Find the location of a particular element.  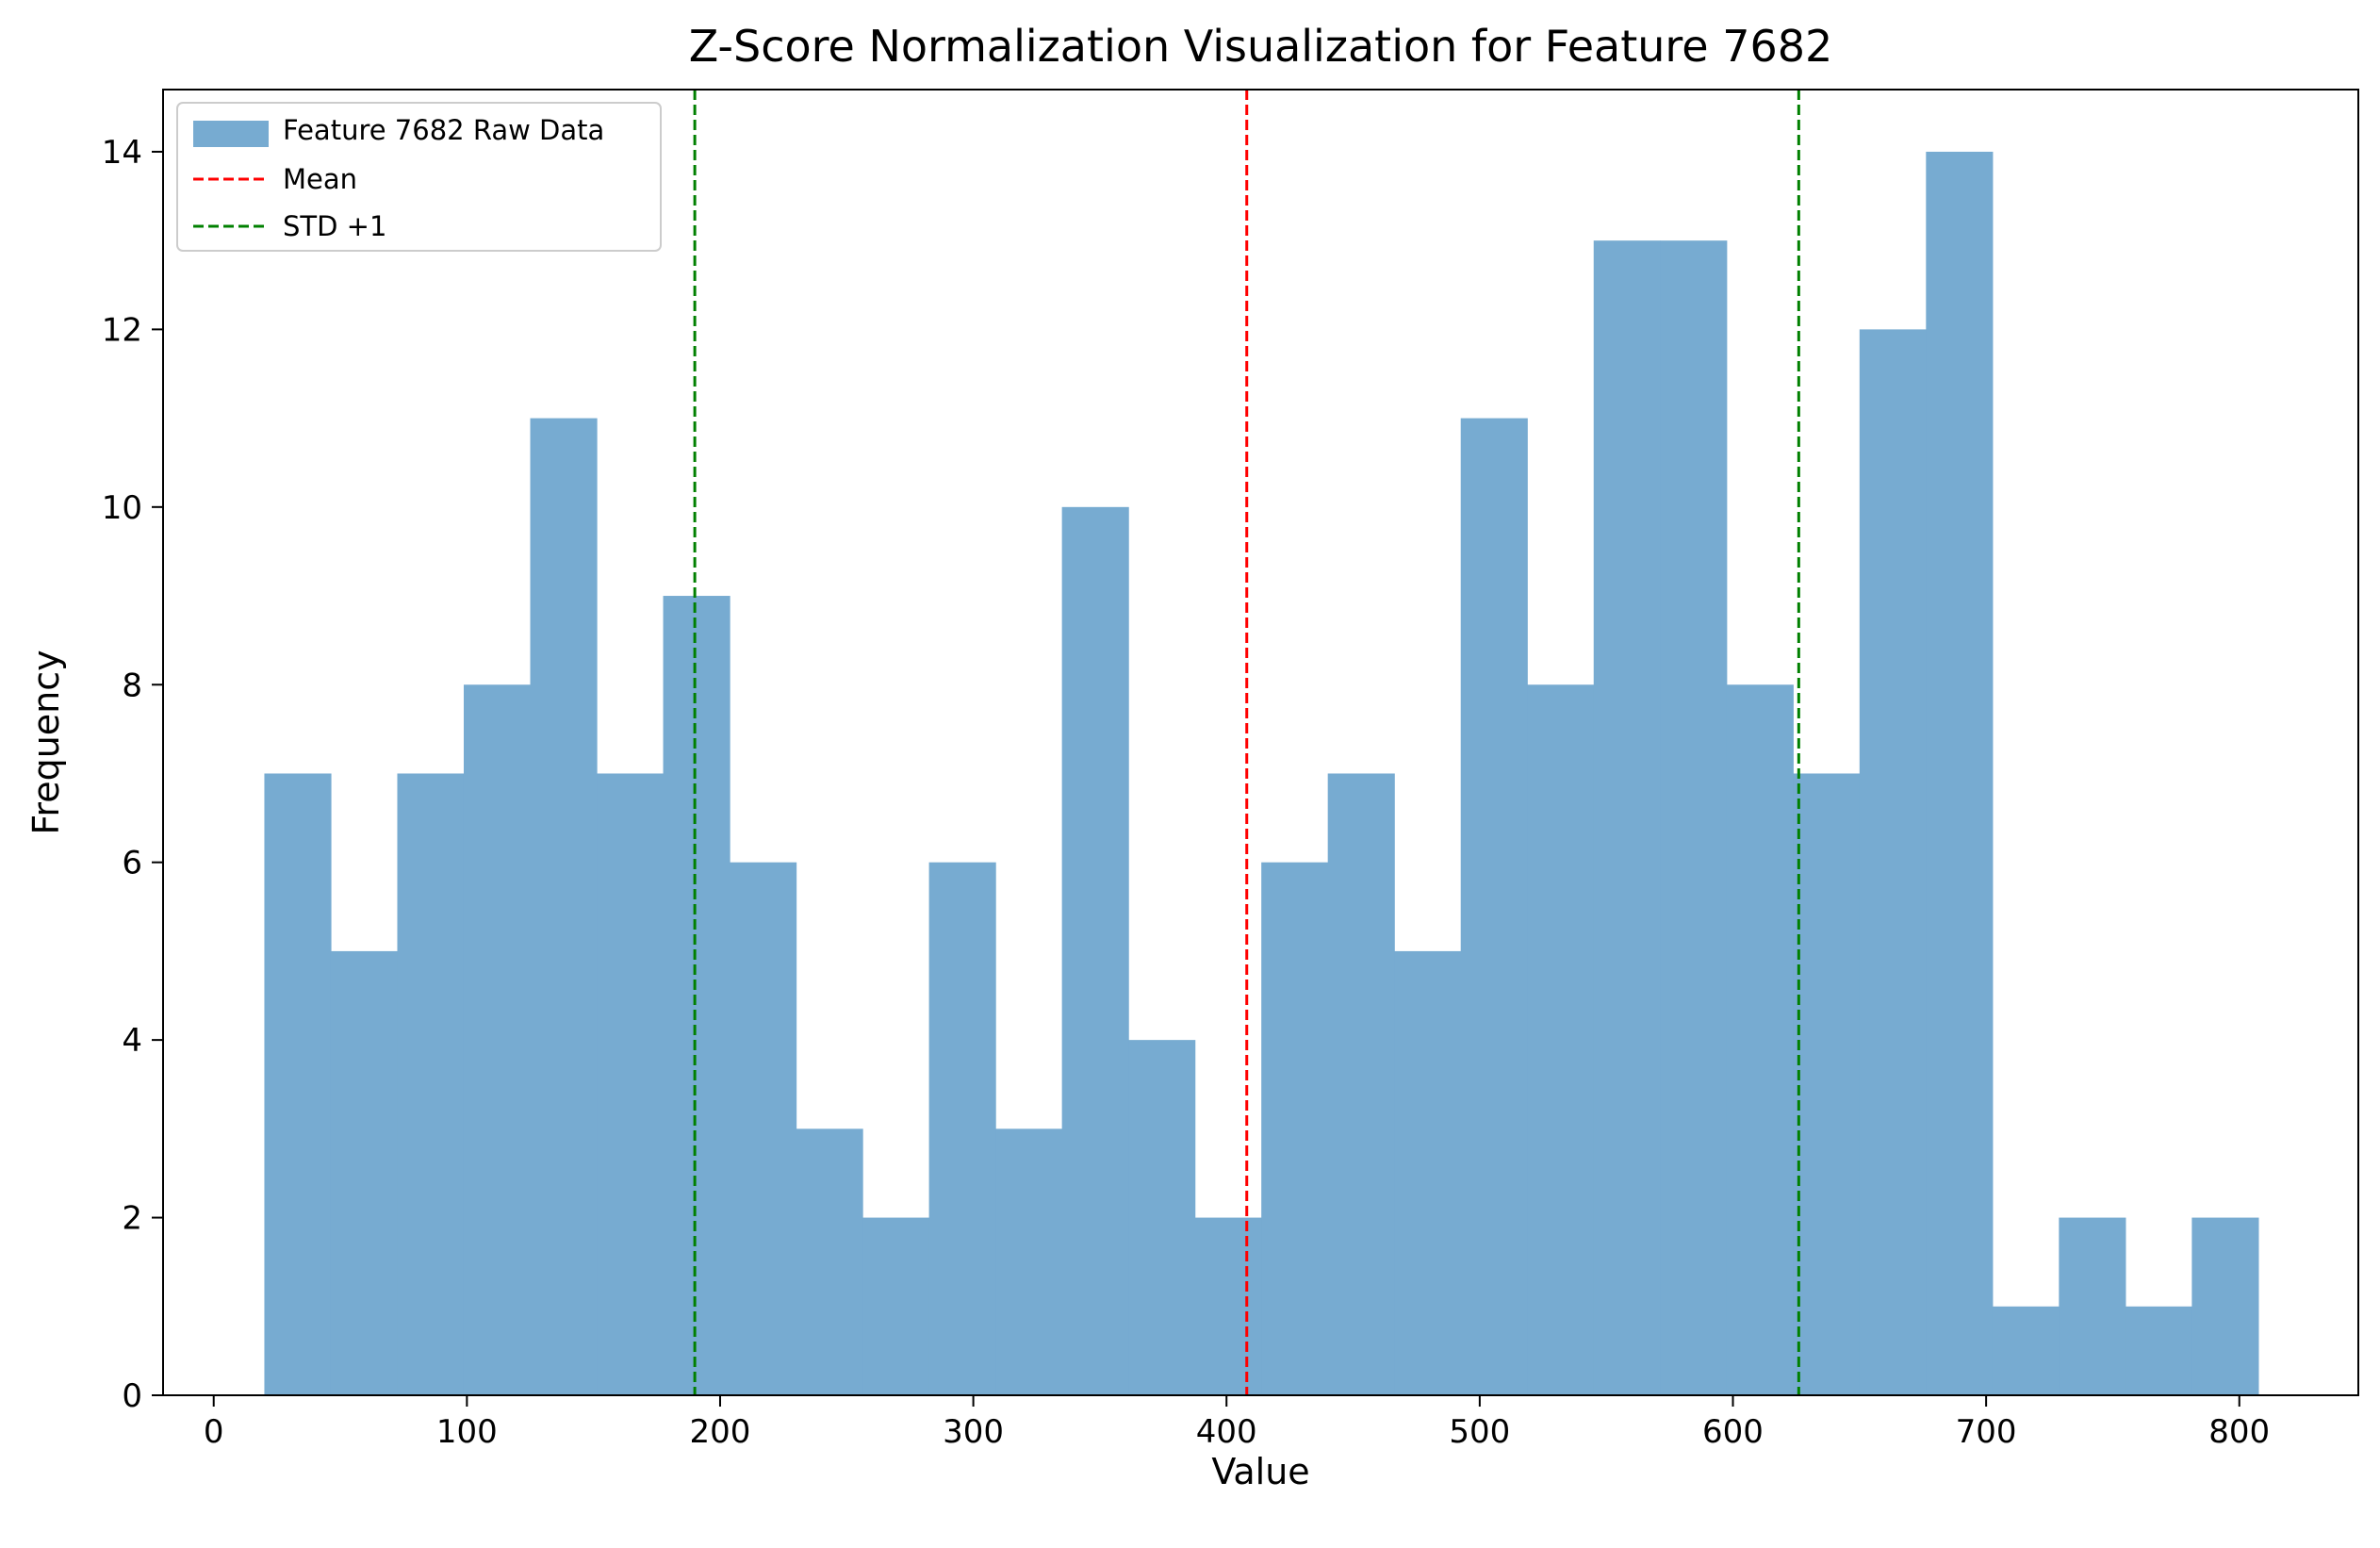

legend-label-raw-data: Feature 7682 Raw Data is located at coordinates (443, 130).